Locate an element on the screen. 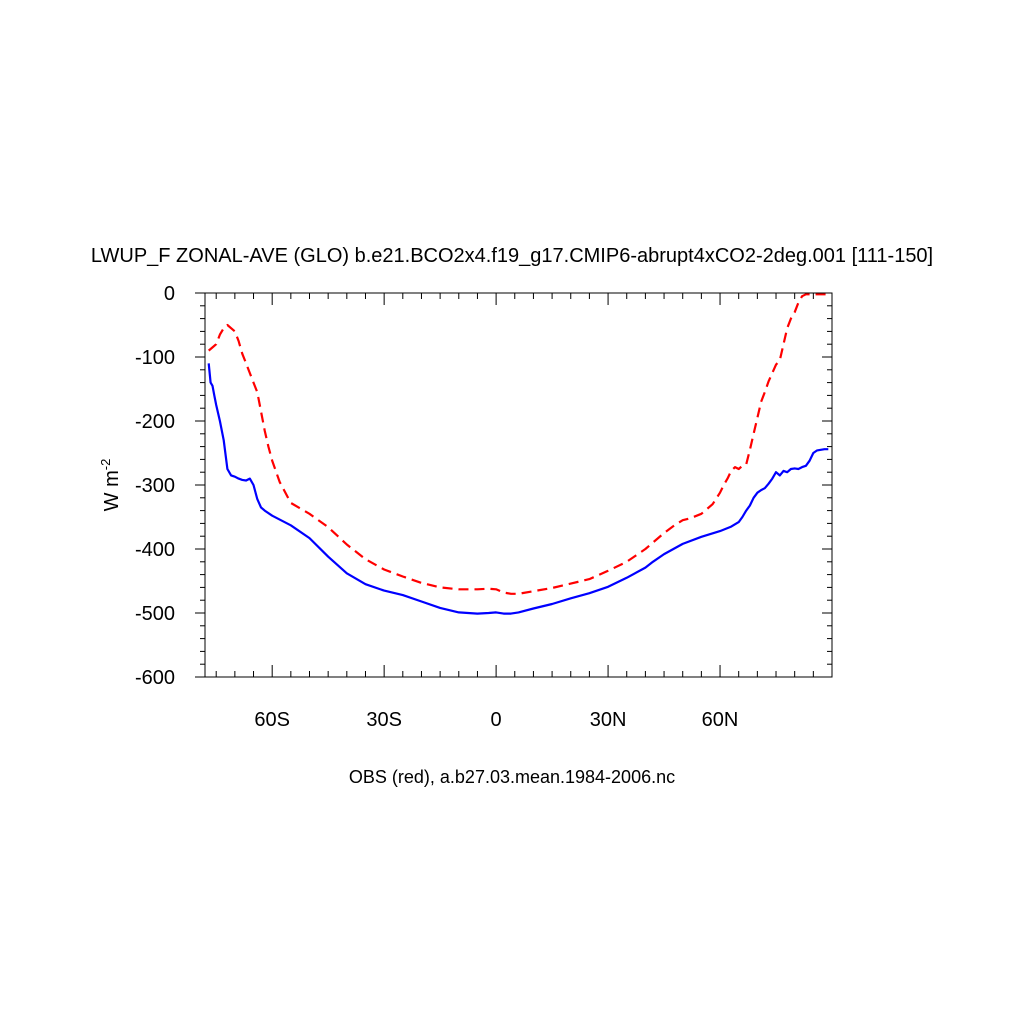 This screenshot has width=1024, height=1024. y-axis-label-exponent: -2 is located at coordinates (105, 465).